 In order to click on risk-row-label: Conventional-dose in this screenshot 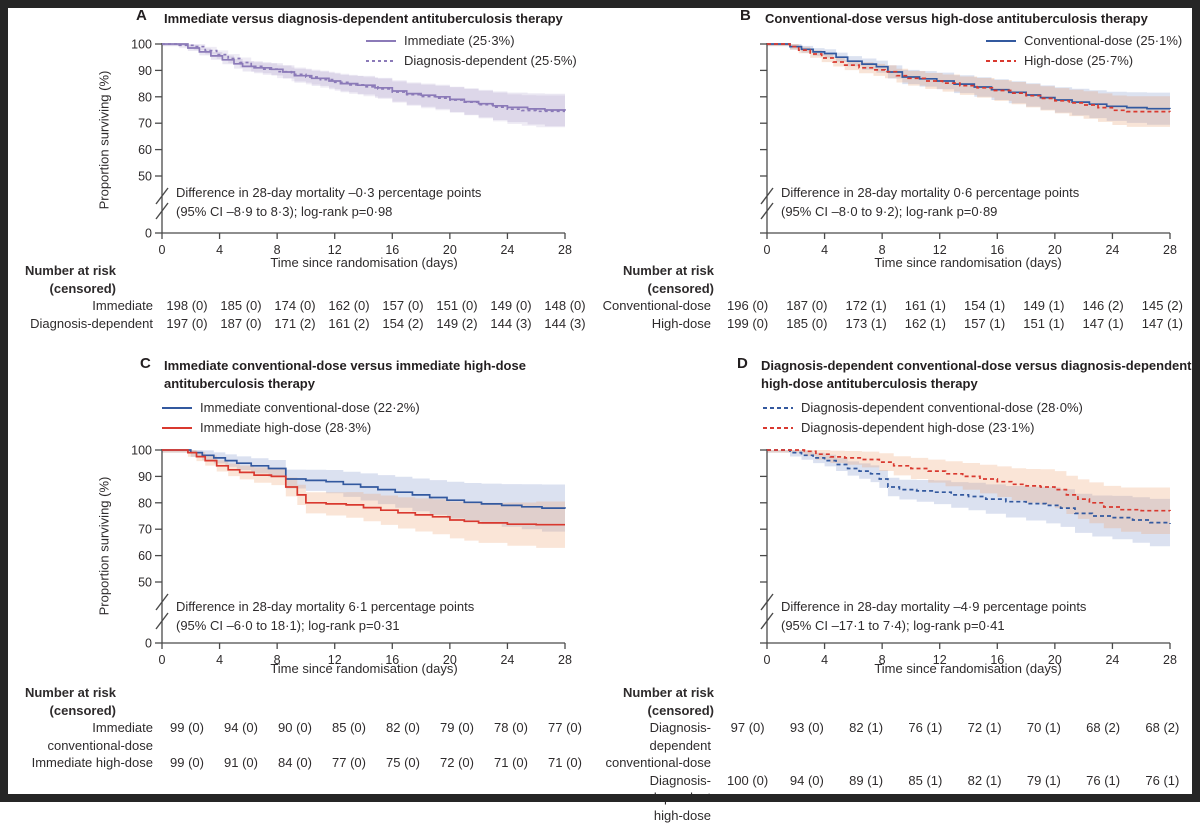, I will do `click(656, 306)`.